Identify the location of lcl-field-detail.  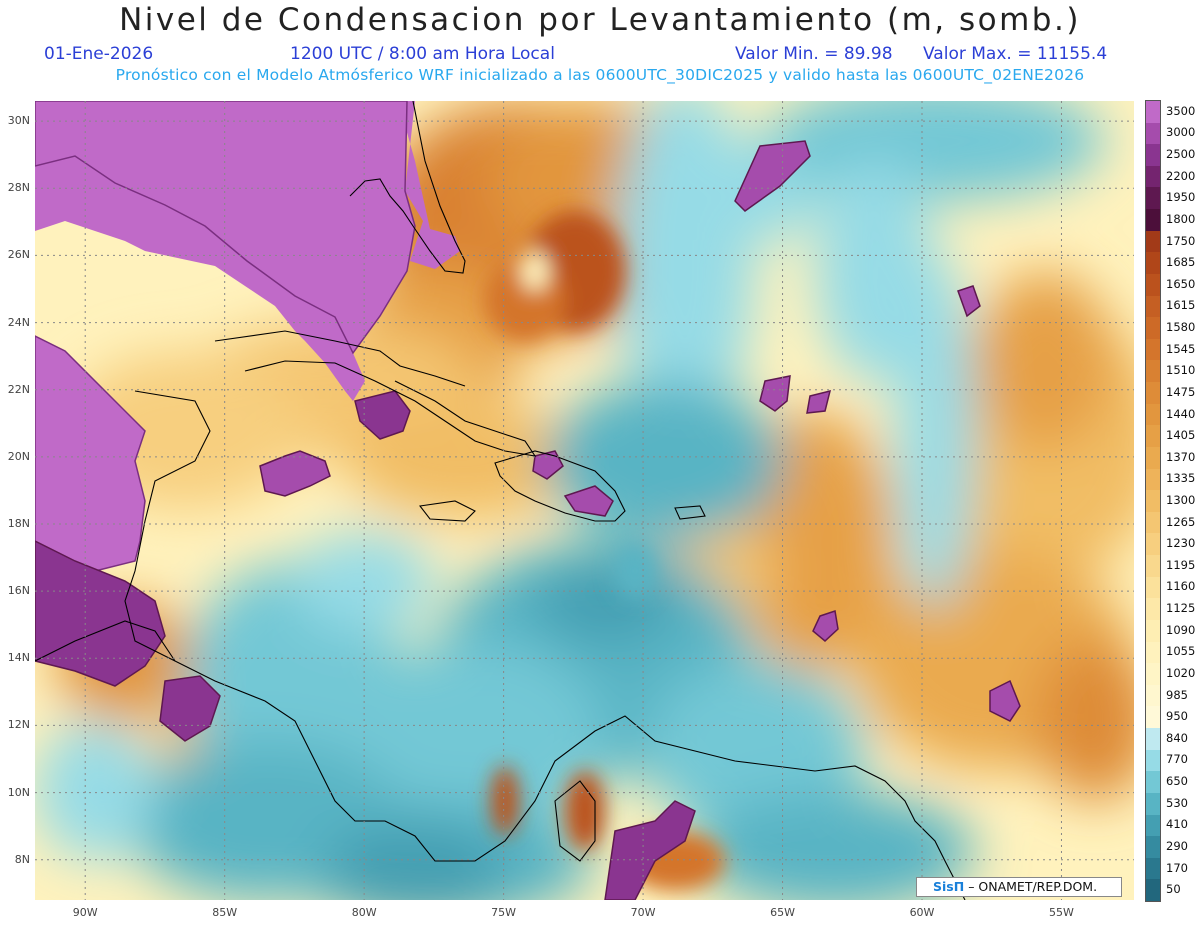
(605, 551).